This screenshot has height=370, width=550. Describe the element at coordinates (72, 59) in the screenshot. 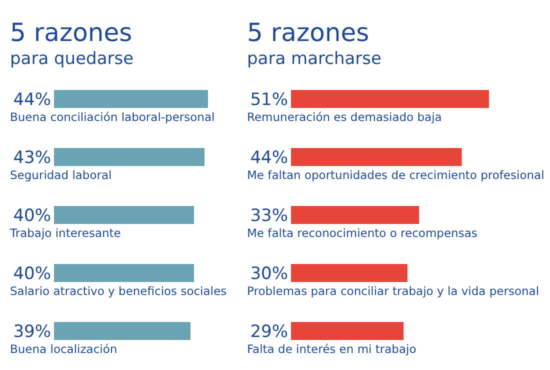

I see `chart-subtitle: para quedarse` at that location.